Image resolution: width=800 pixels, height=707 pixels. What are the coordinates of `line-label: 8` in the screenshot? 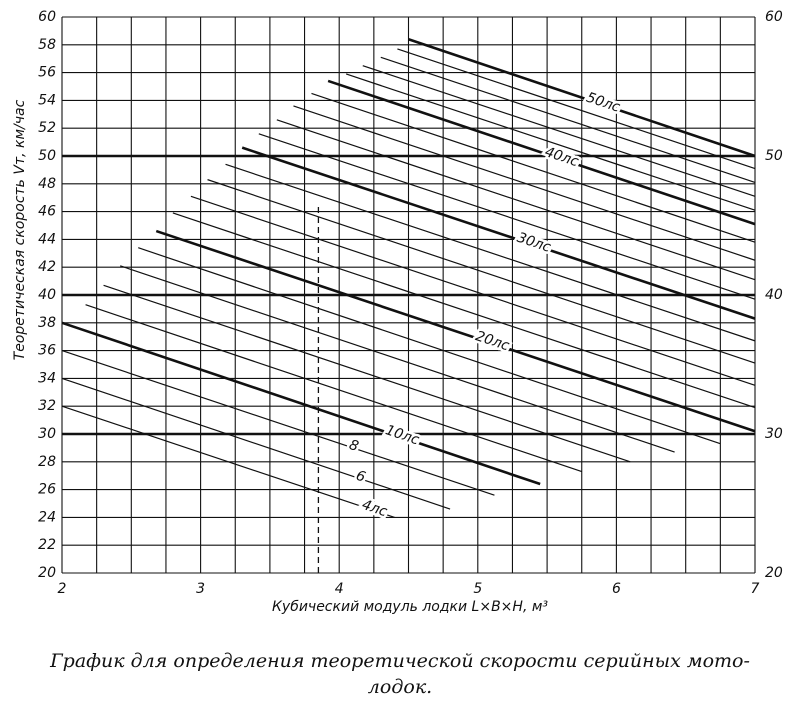 It's located at (354, 446).